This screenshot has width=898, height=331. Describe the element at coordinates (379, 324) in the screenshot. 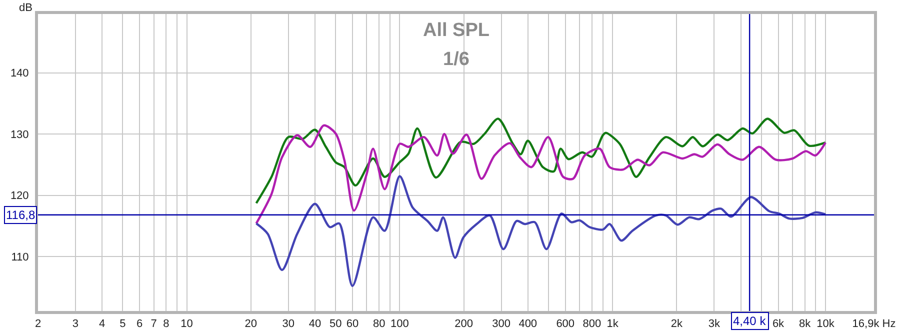

I see `x-tick-label: 80` at that location.